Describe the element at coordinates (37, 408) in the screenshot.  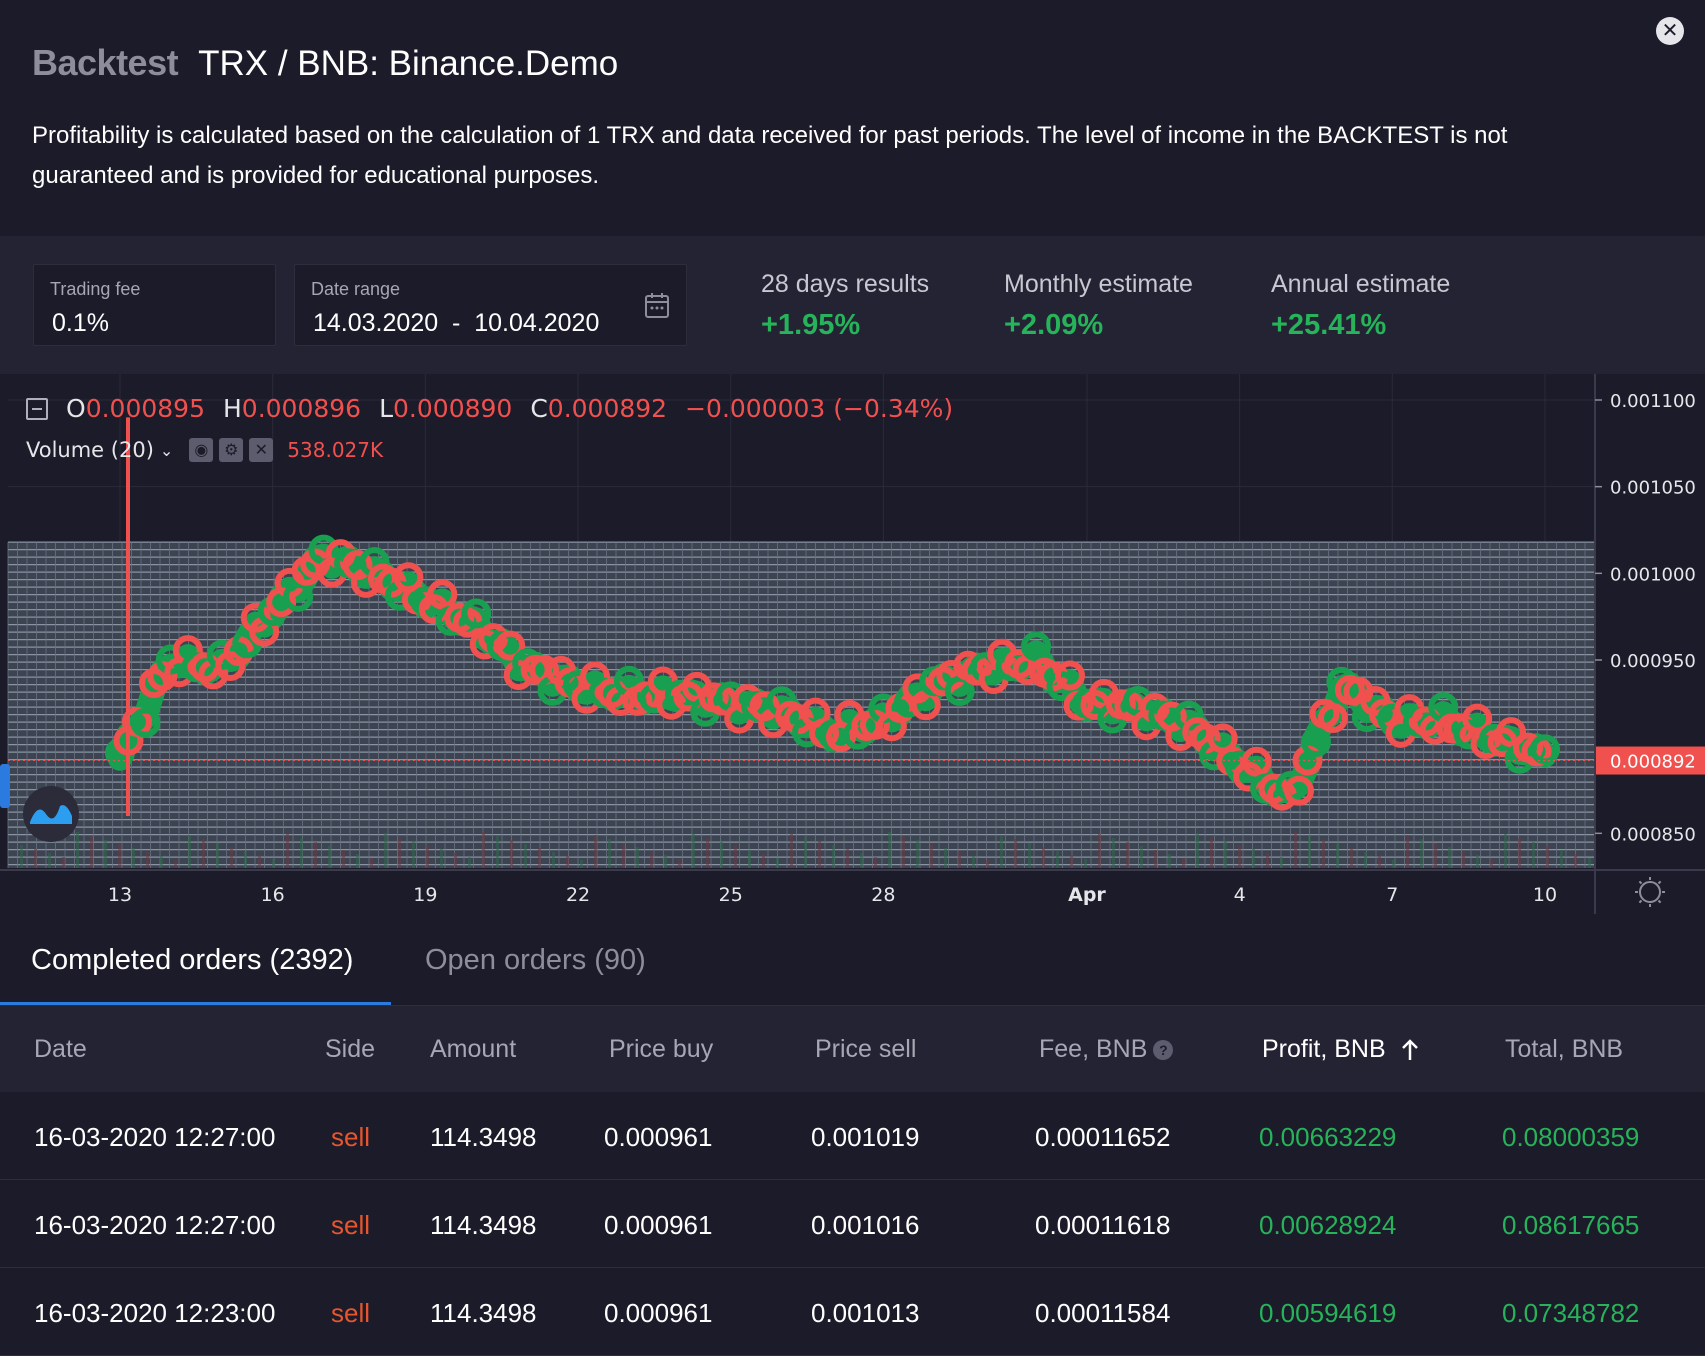
I see `collapse-legend-icon` at that location.